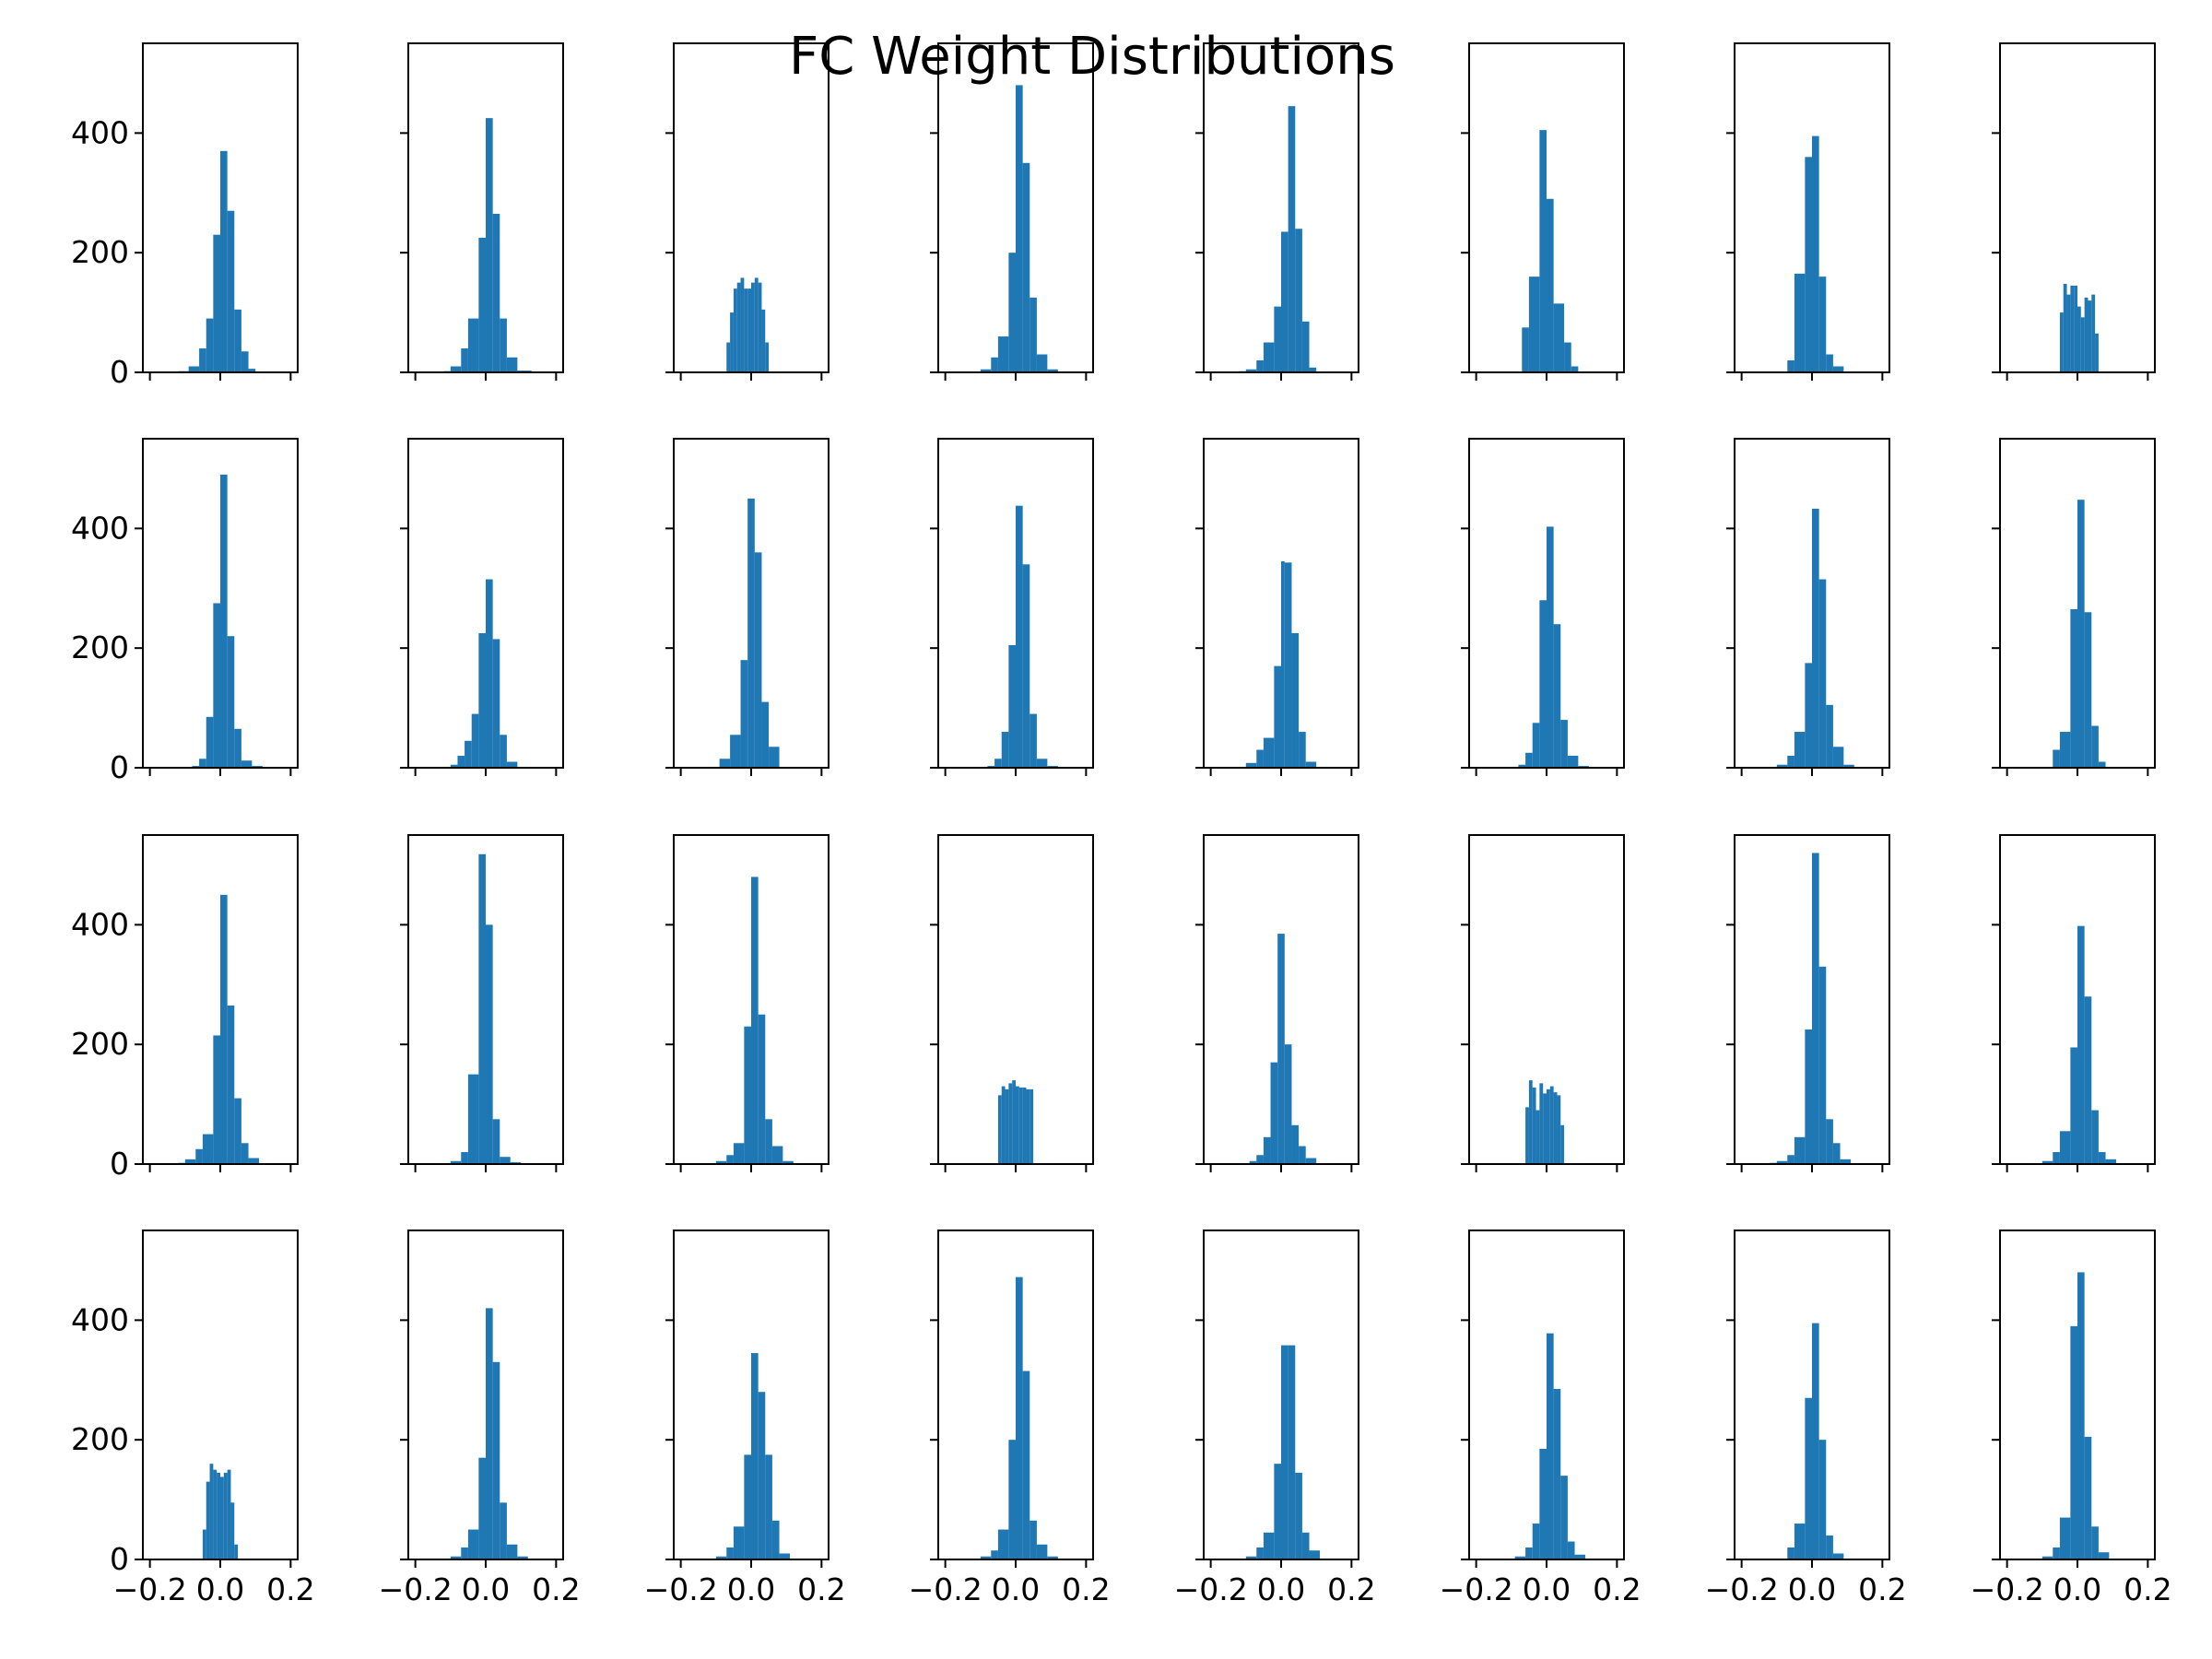 Image resolution: width=2212 pixels, height=1659 pixels. I want to click on y-tick-label: 400, so click(100, 528).